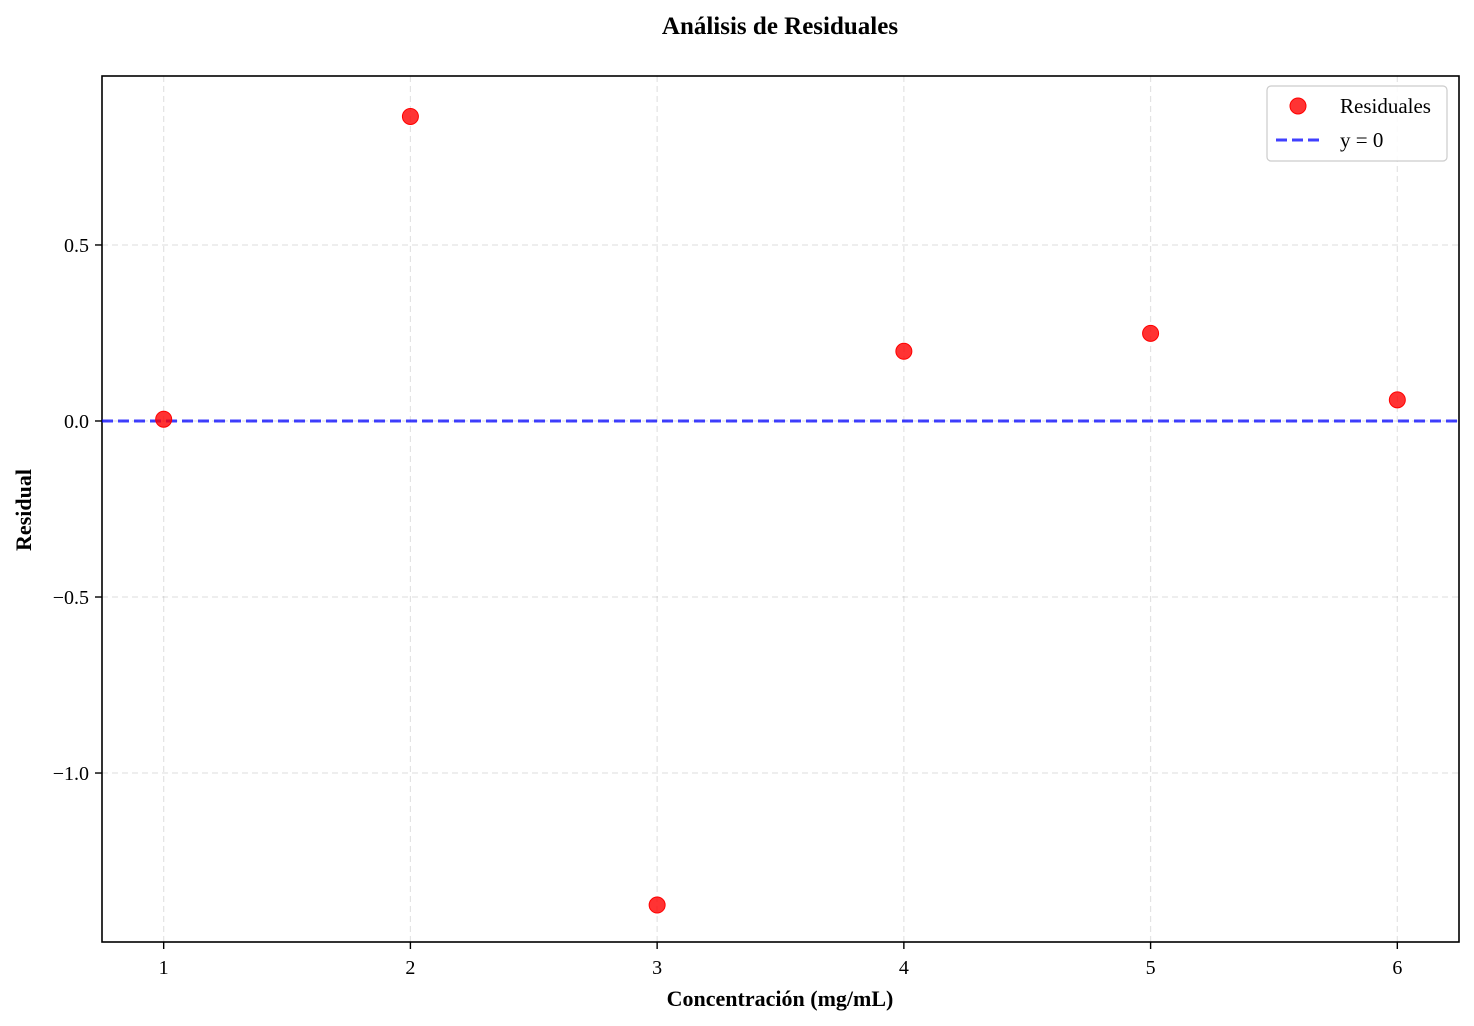  What do you see at coordinates (1361, 140) in the screenshot?
I see `legend-label-y0: y = 0` at bounding box center [1361, 140].